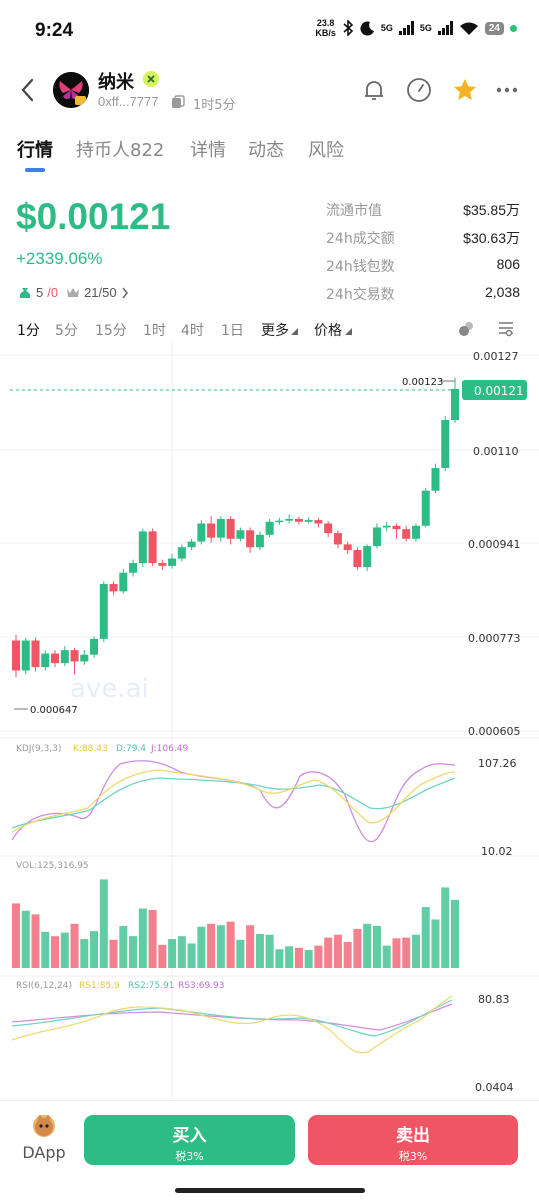  I want to click on timeframe-5m: 5分, so click(66, 331).